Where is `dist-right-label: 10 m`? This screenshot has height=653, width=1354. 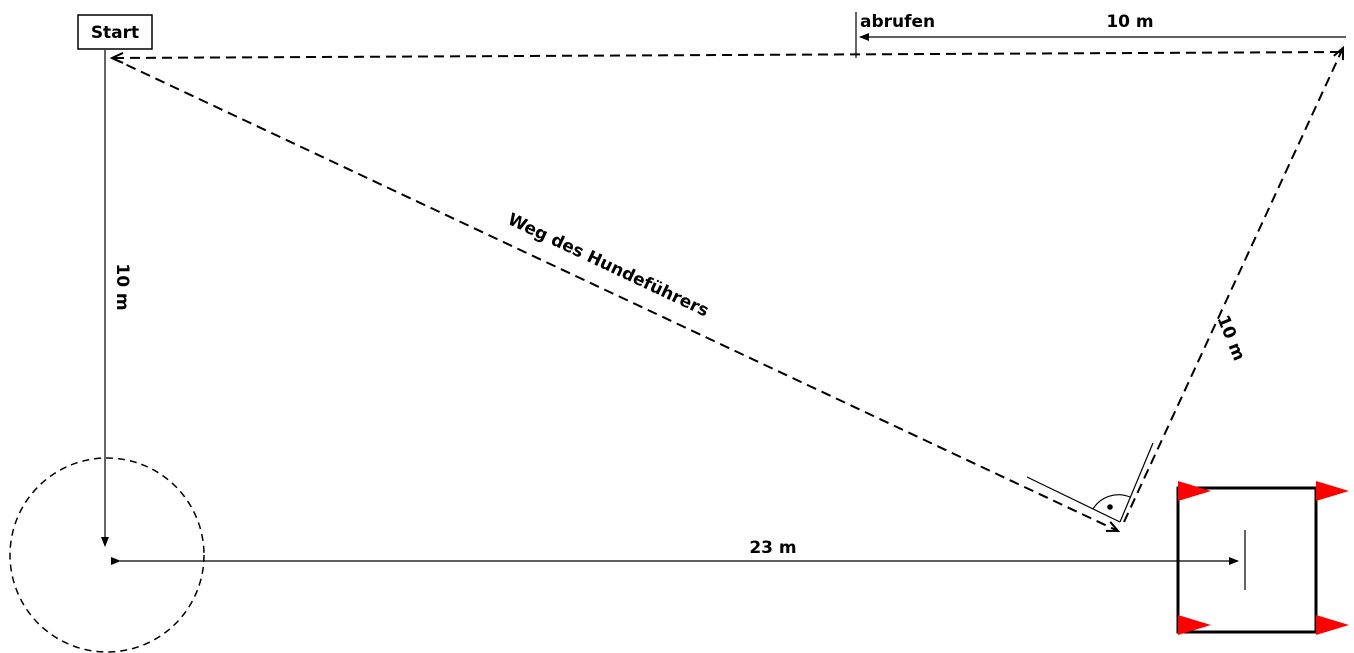 dist-right-label: 10 m is located at coordinates (1231, 337).